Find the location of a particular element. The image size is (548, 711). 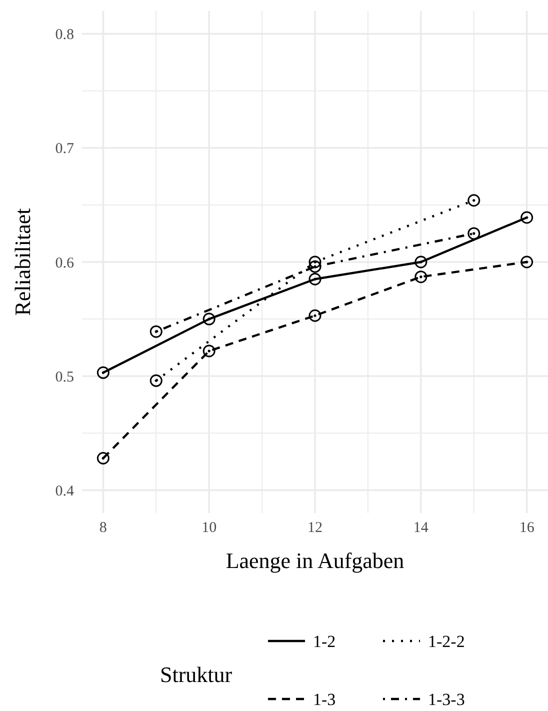

y-axis-title: Reliabilitaet is located at coordinates (22, 262).